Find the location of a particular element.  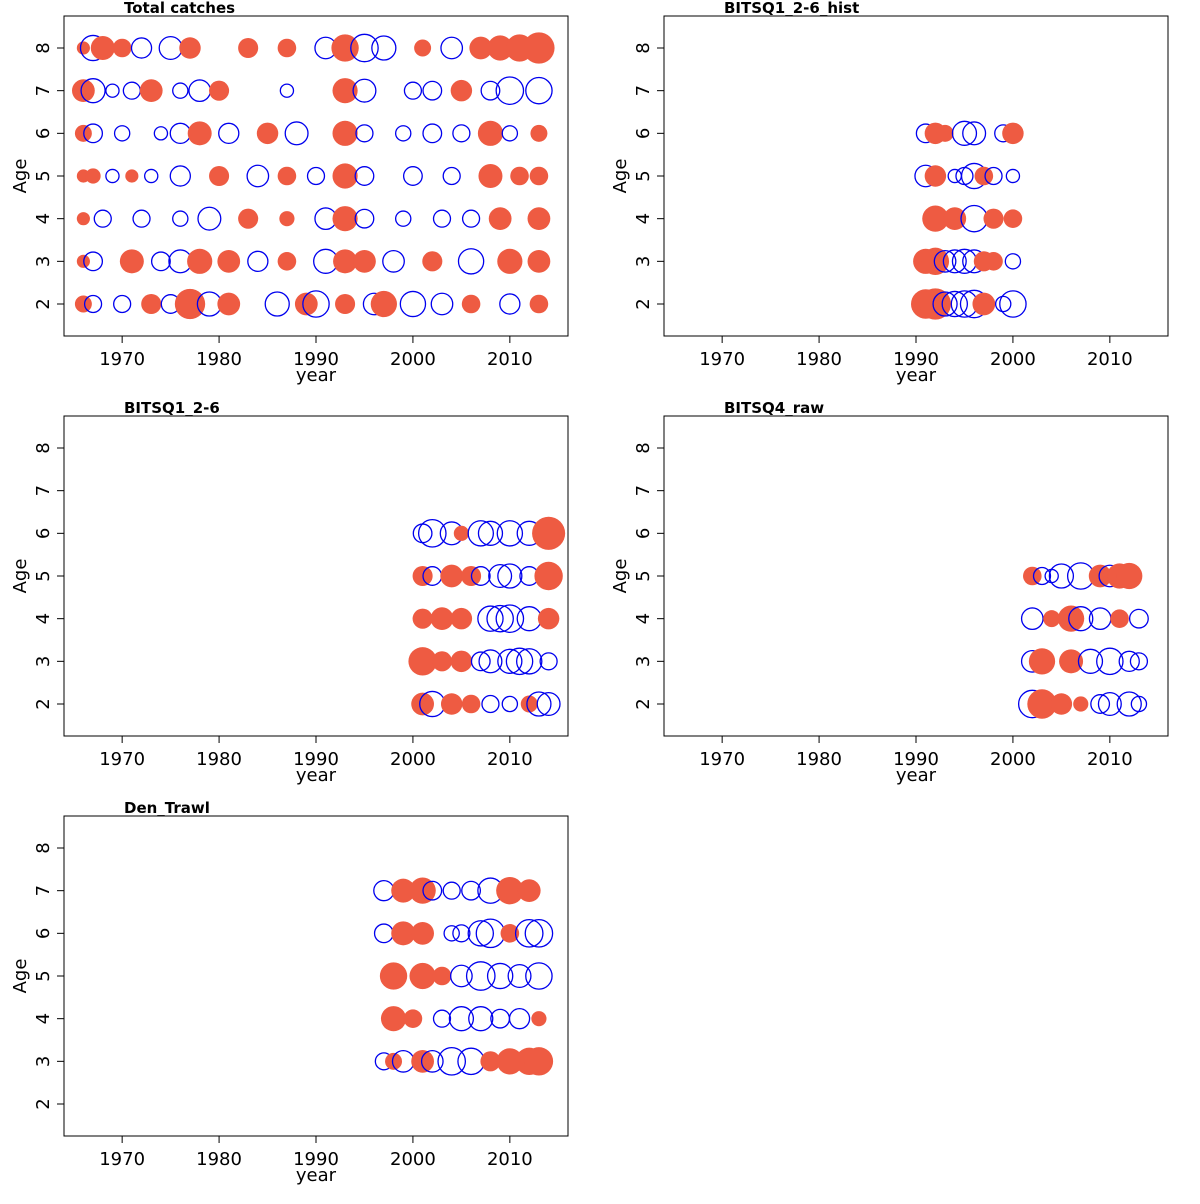

y-tick-label: 7 is located at coordinates (643, 90).